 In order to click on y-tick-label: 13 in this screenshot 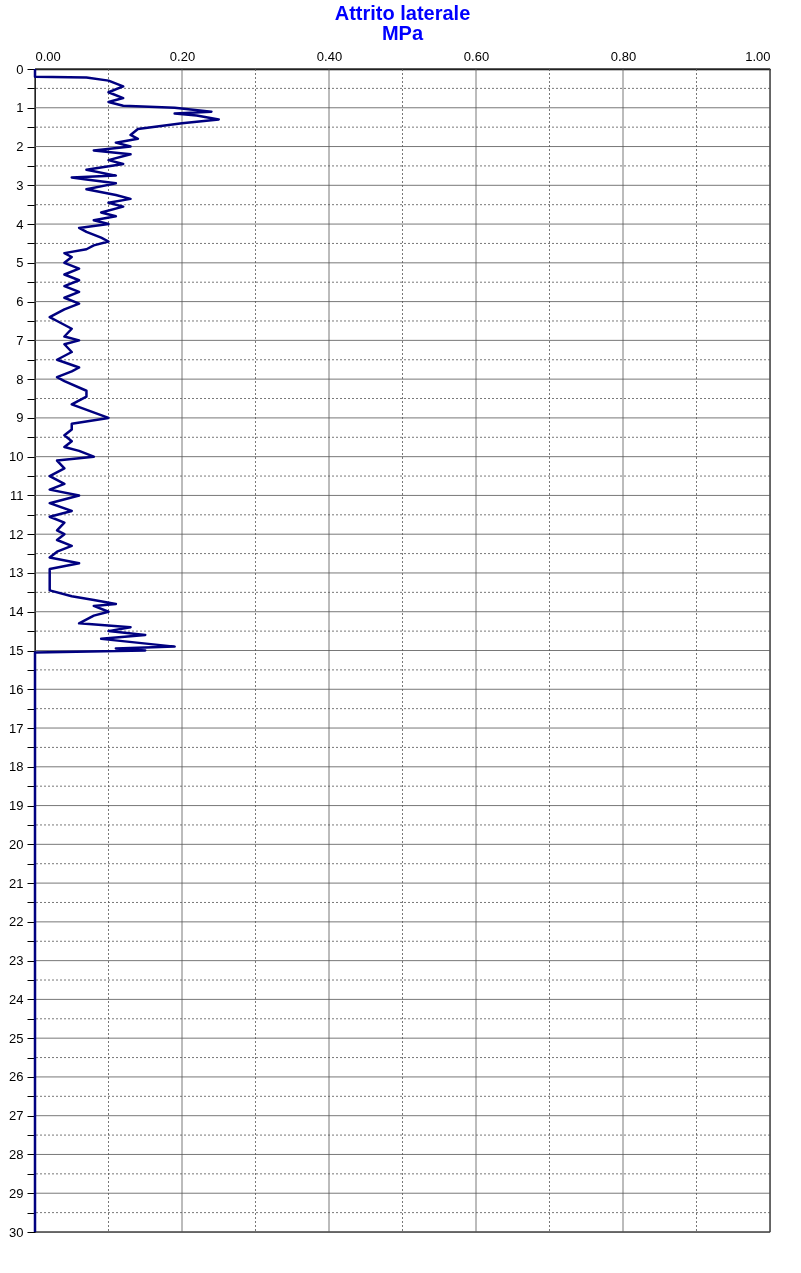, I will do `click(16, 573)`.